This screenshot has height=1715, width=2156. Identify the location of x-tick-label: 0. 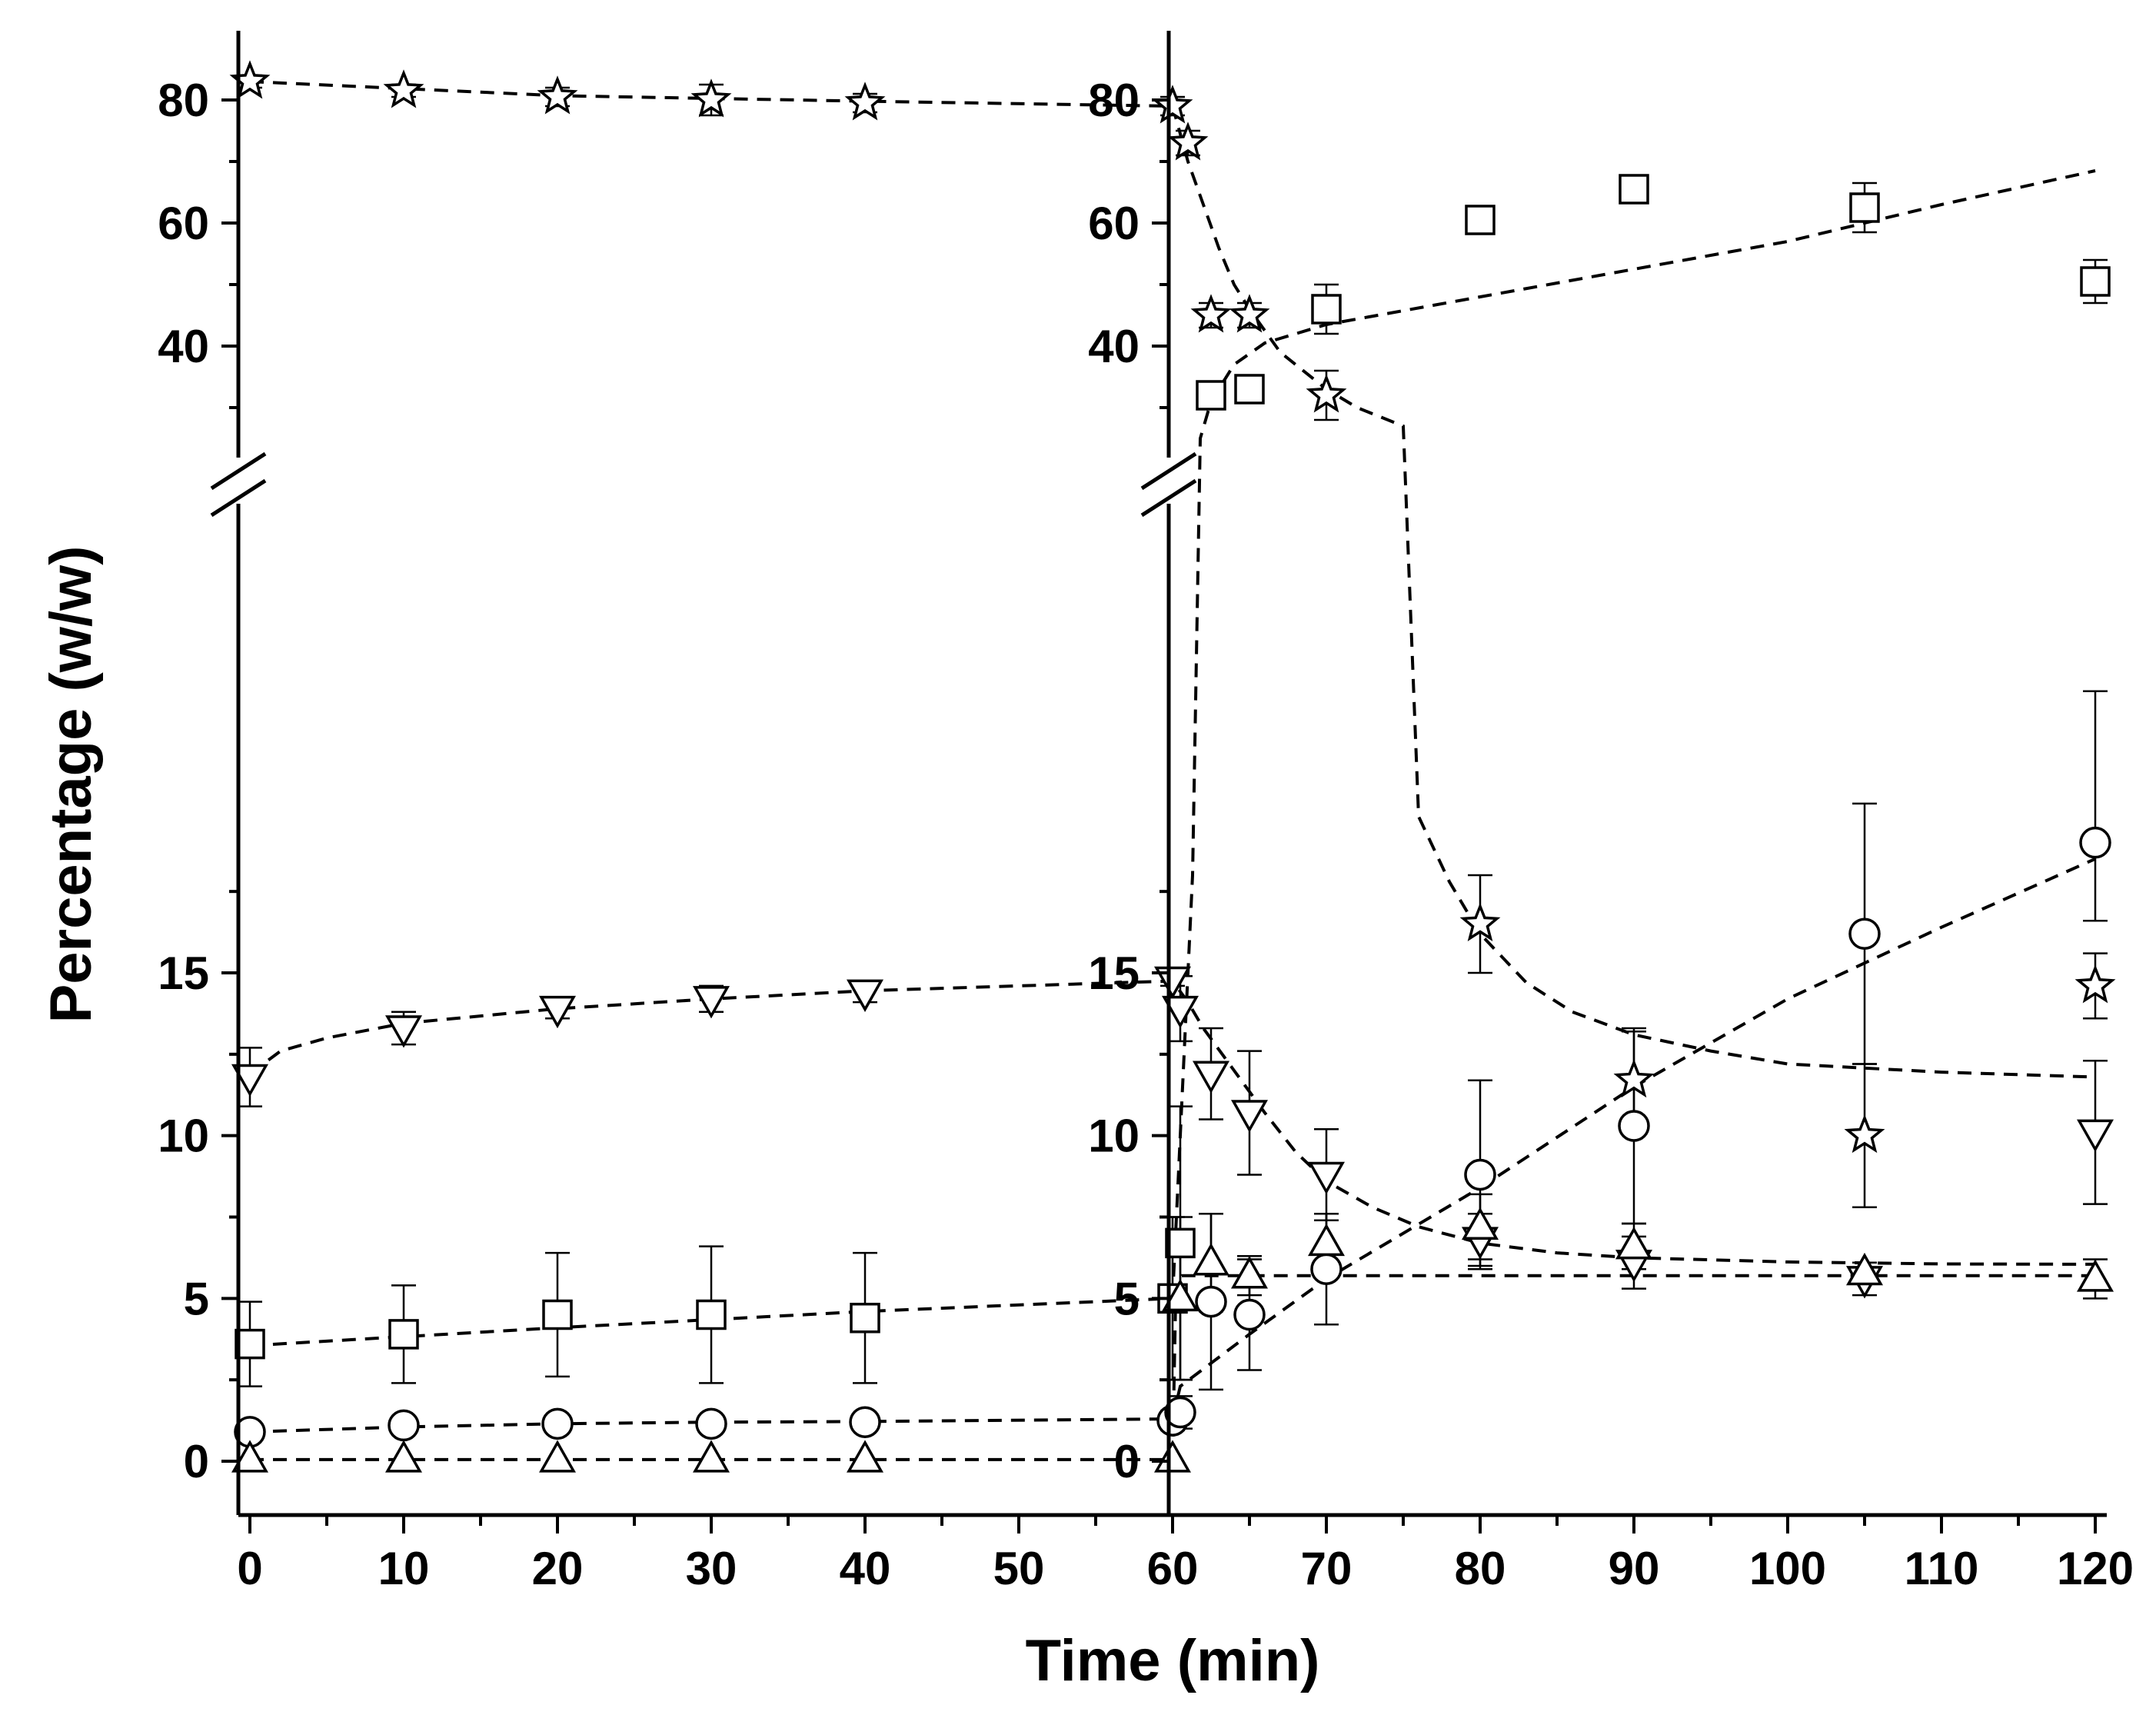
(249, 1568).